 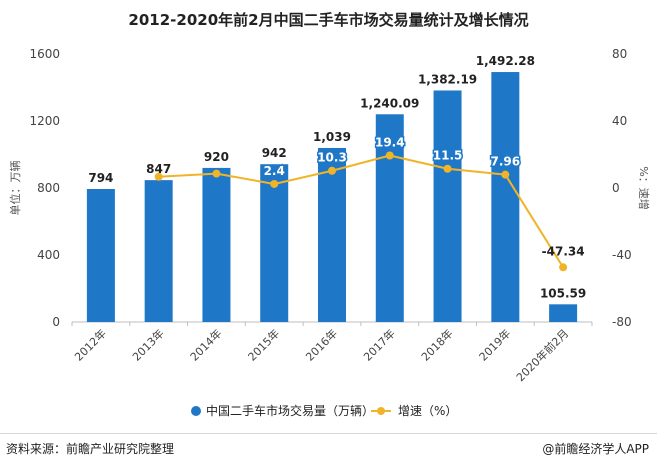 I want to click on x-category-label: 2020年前2月, so click(x=542, y=355).